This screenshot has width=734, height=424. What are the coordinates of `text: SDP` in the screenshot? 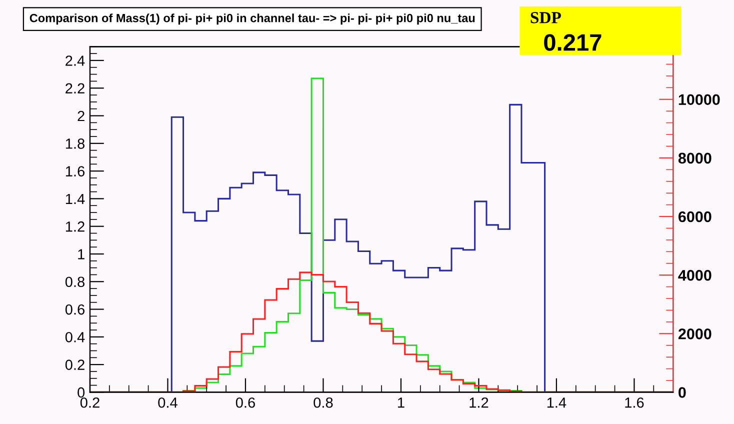 It's located at (545, 18).